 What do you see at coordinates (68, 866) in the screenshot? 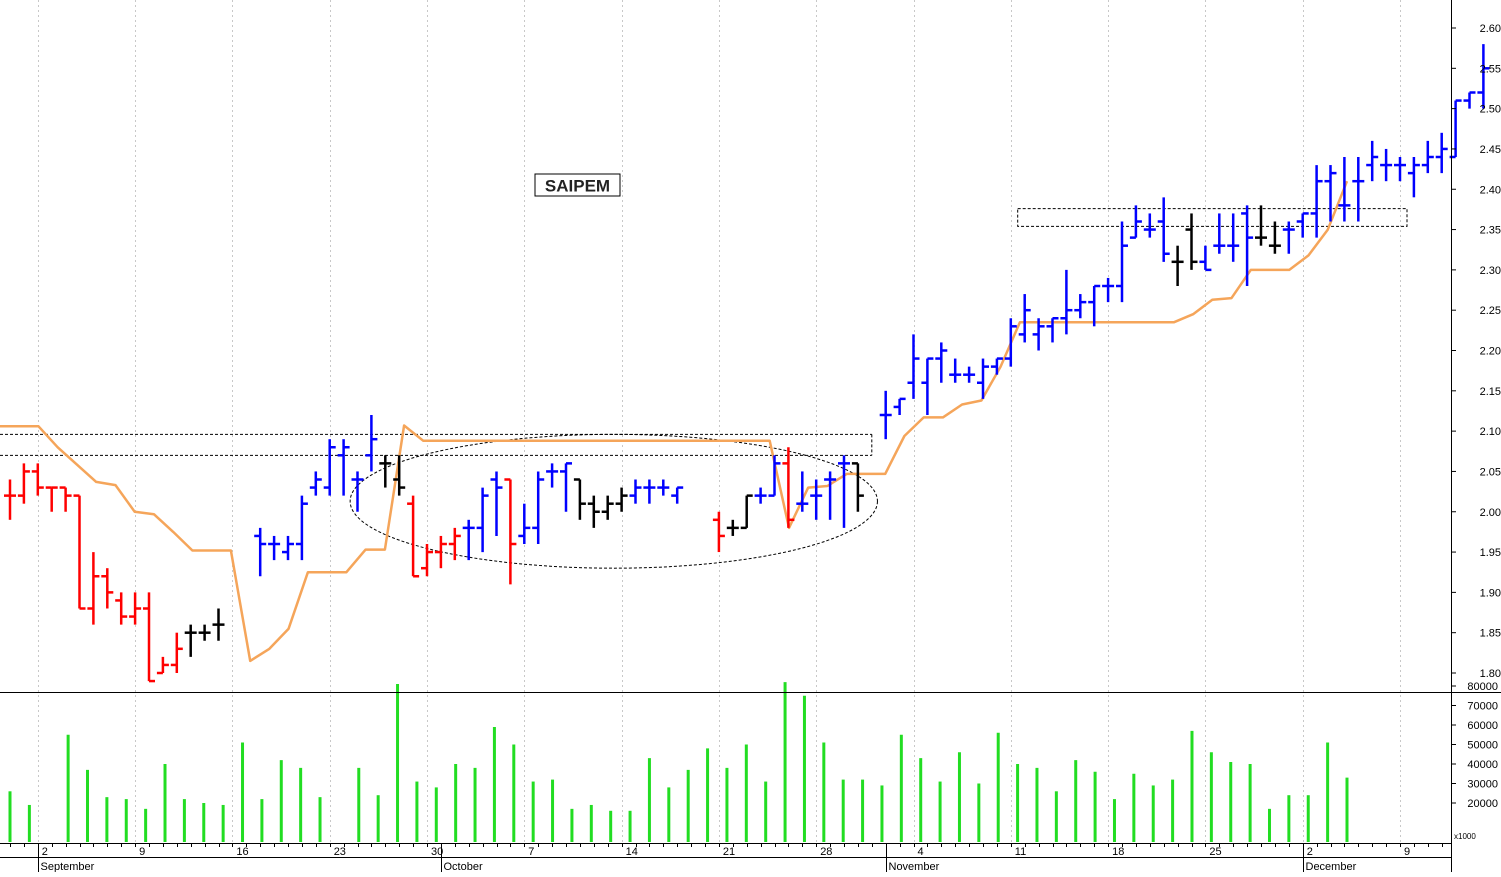
I see `date-month-label: September` at bounding box center [68, 866].